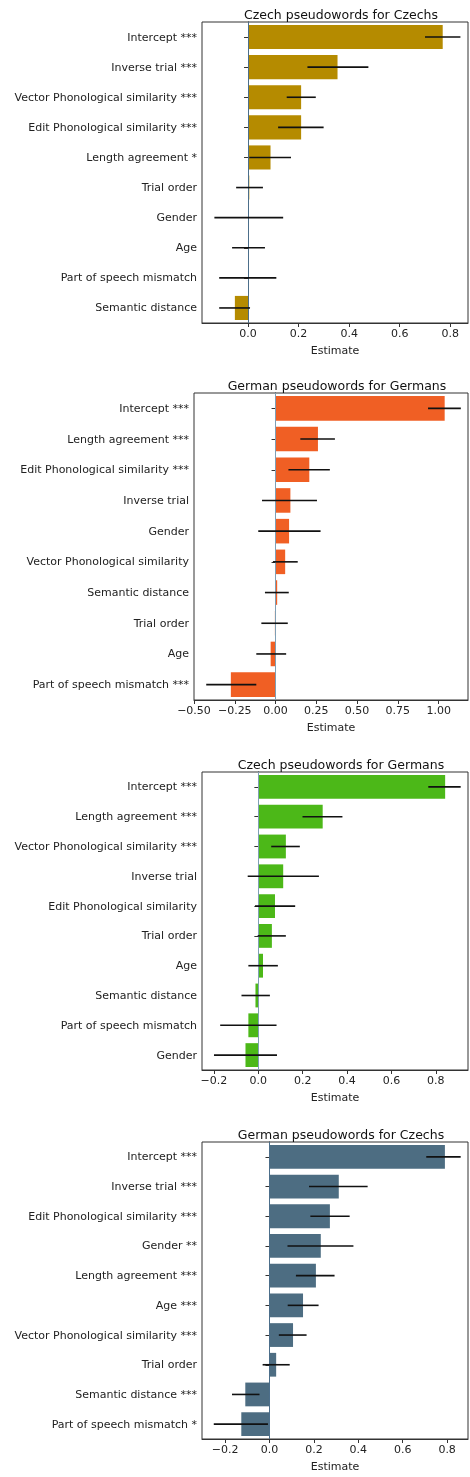 This screenshot has width=470, height=1477. I want to click on chart-title: German pseudowords for Germans, so click(337, 385).